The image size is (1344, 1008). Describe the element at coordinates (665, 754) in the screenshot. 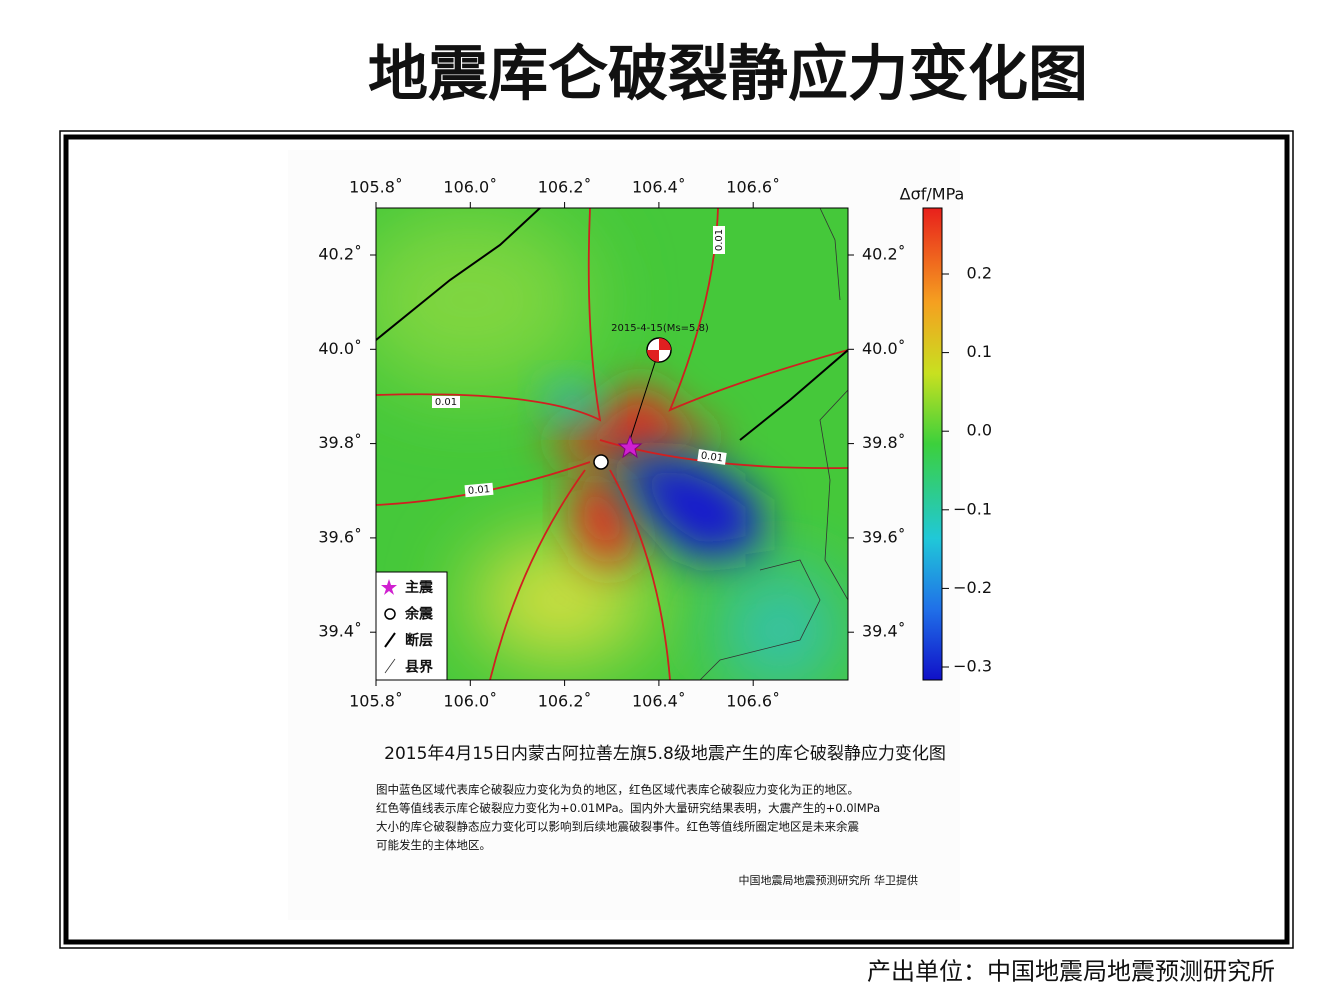

I see `caption-title: 2015年4月15日内蒙古阿拉善左旗5.8级地震产生的库仑破裂静应力变化图` at that location.